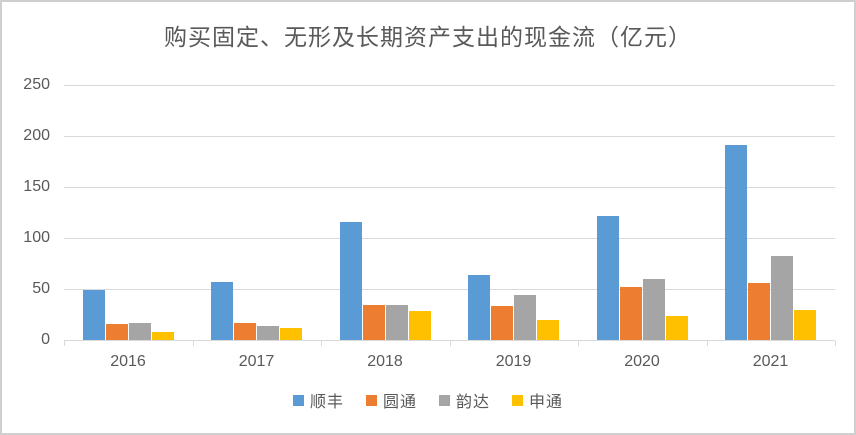 The image size is (856, 435). Describe the element at coordinates (449, 340) in the screenshot. I see `x-axis-line` at that location.